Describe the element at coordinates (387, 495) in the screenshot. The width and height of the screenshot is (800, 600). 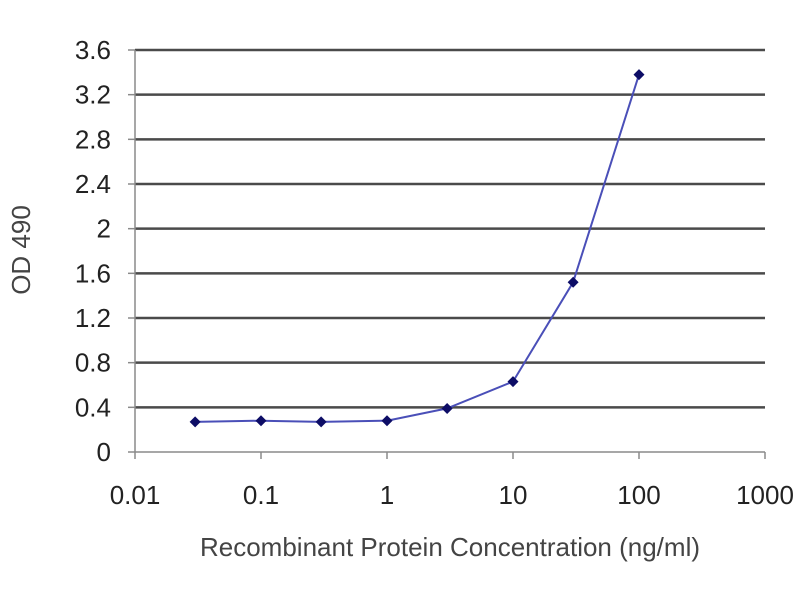
I see `x-tick-label: 1` at that location.